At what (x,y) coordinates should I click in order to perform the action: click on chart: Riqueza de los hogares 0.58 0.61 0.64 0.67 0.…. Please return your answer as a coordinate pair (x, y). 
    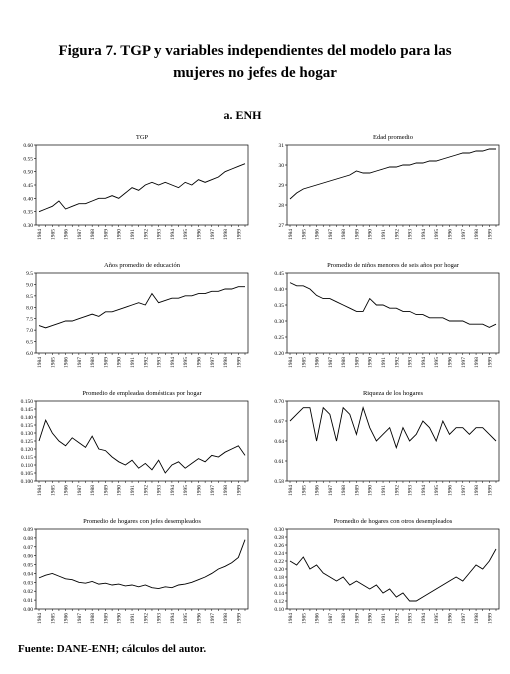
    Looking at the image, I should click on (387, 443).